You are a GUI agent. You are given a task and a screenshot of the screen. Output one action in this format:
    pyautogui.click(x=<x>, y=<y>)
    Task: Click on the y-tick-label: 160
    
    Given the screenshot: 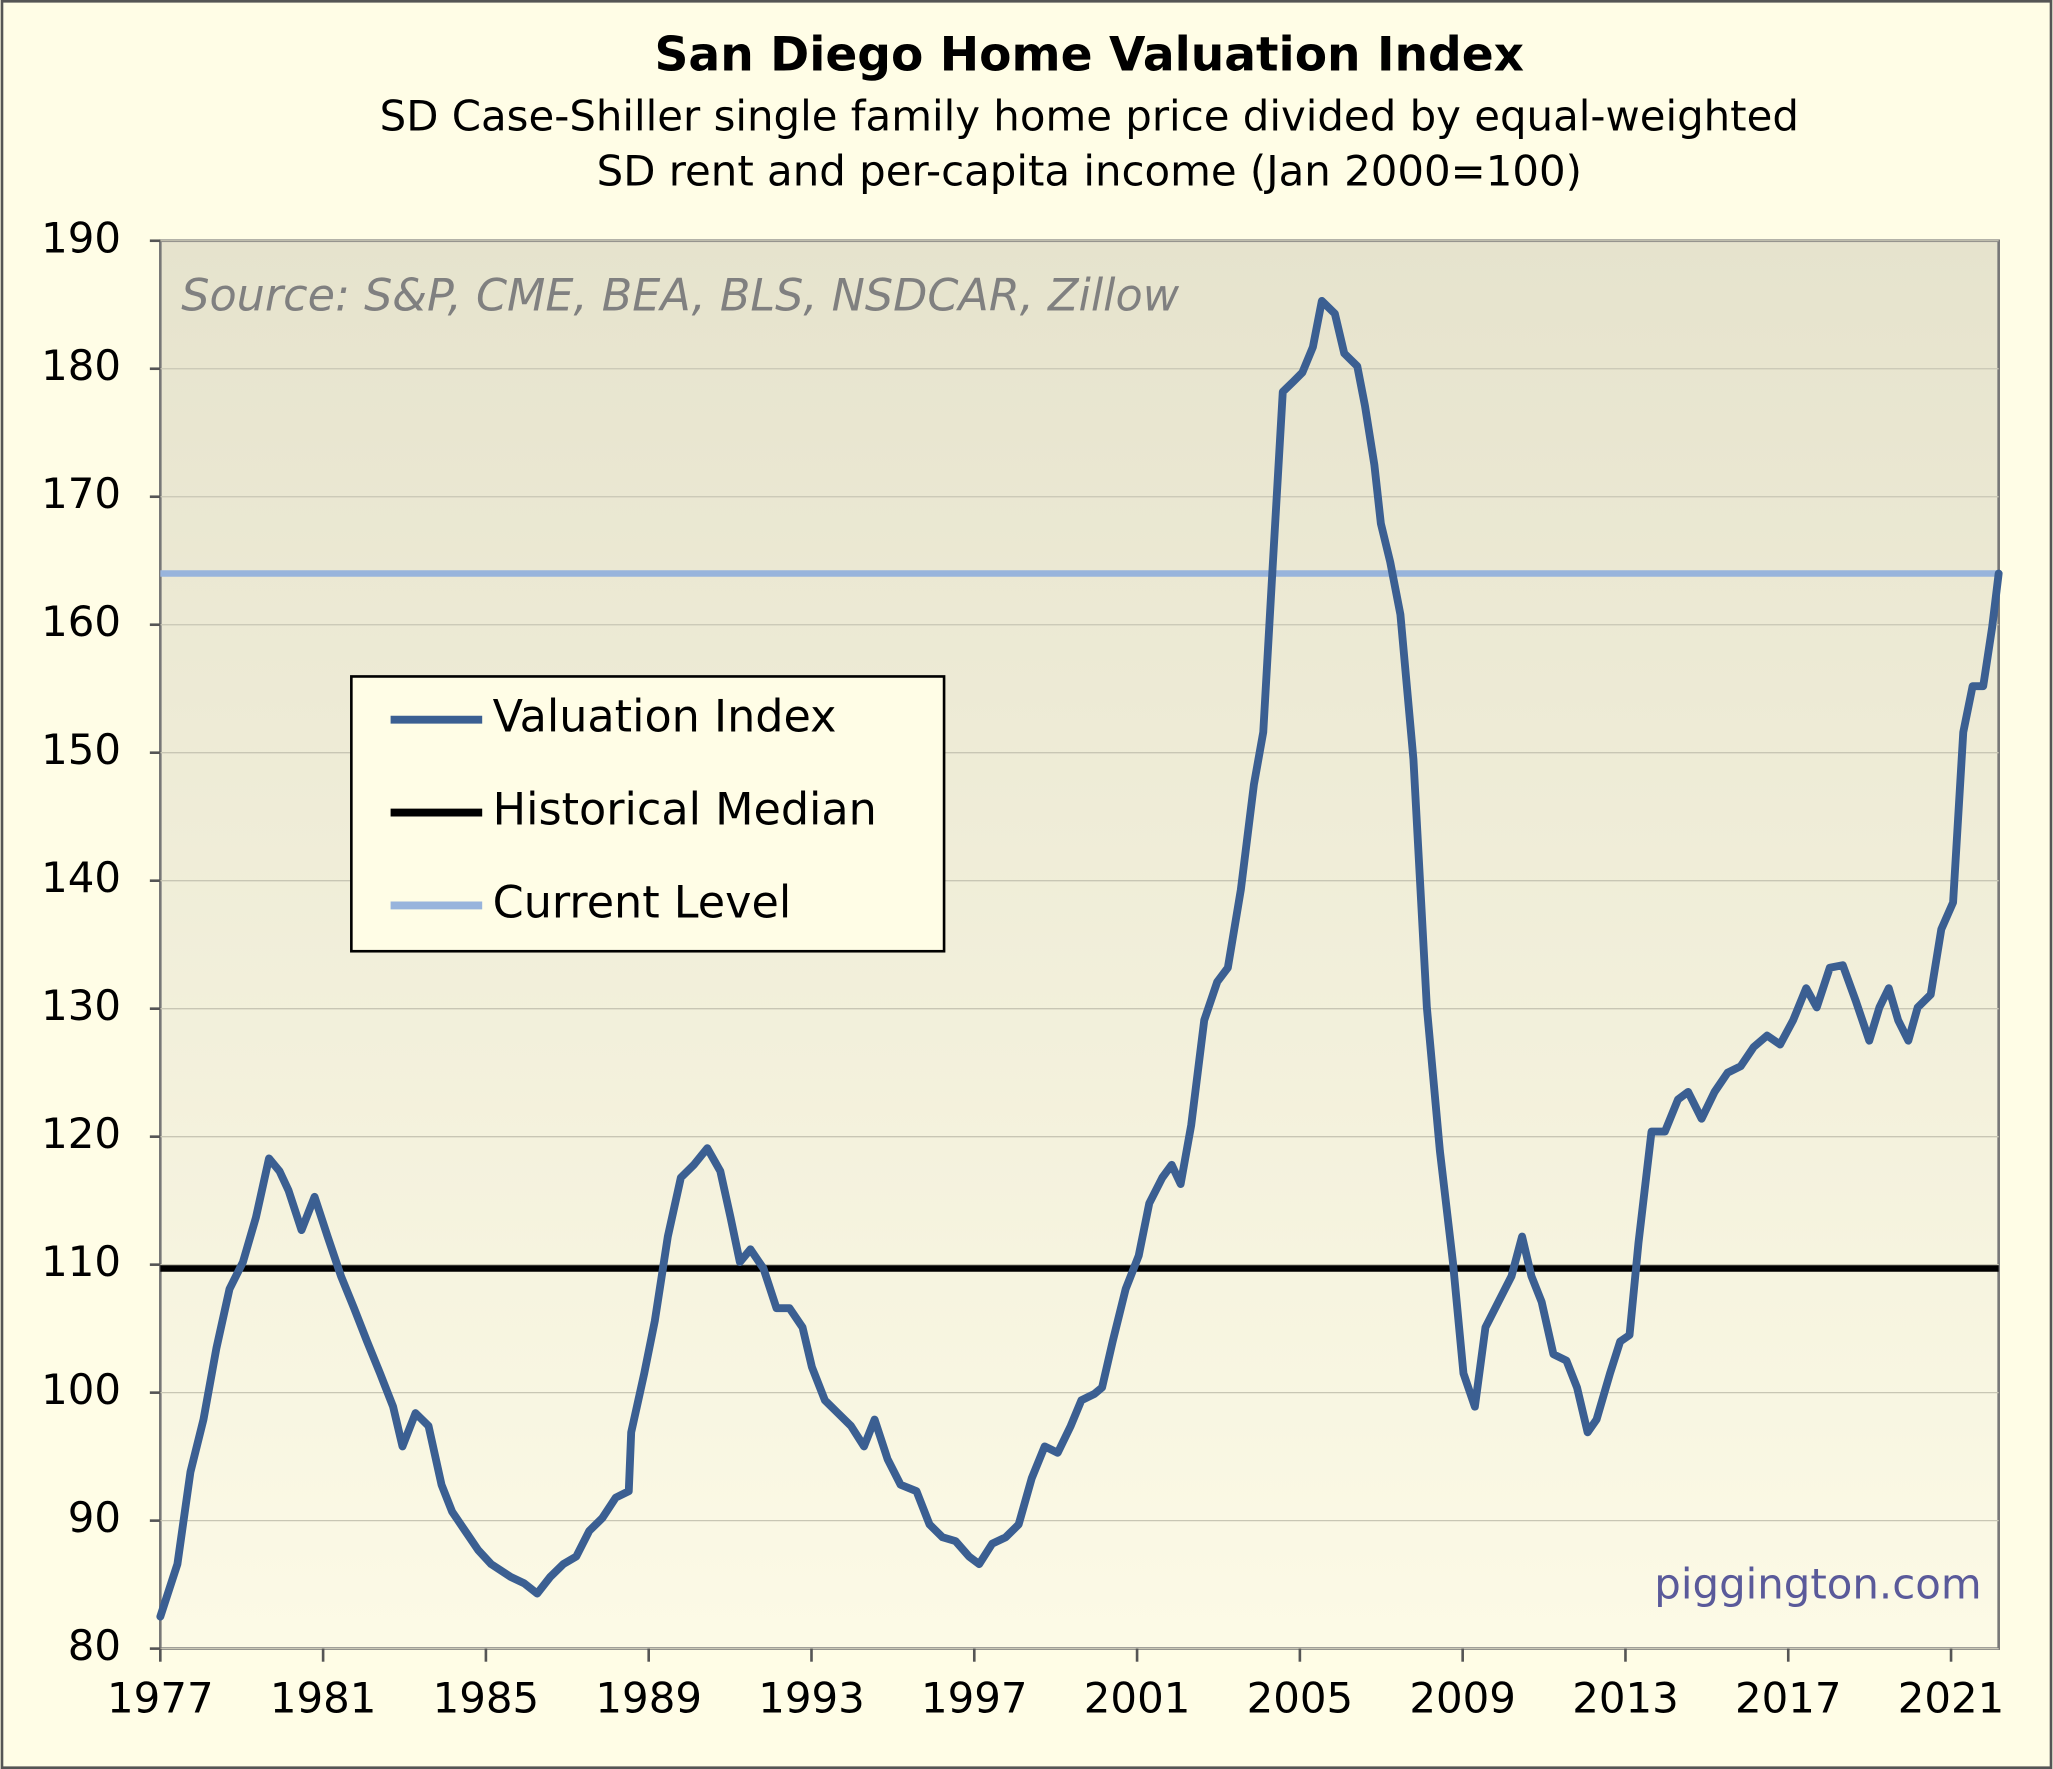 What is the action you would take?
    pyautogui.click(x=81, y=621)
    